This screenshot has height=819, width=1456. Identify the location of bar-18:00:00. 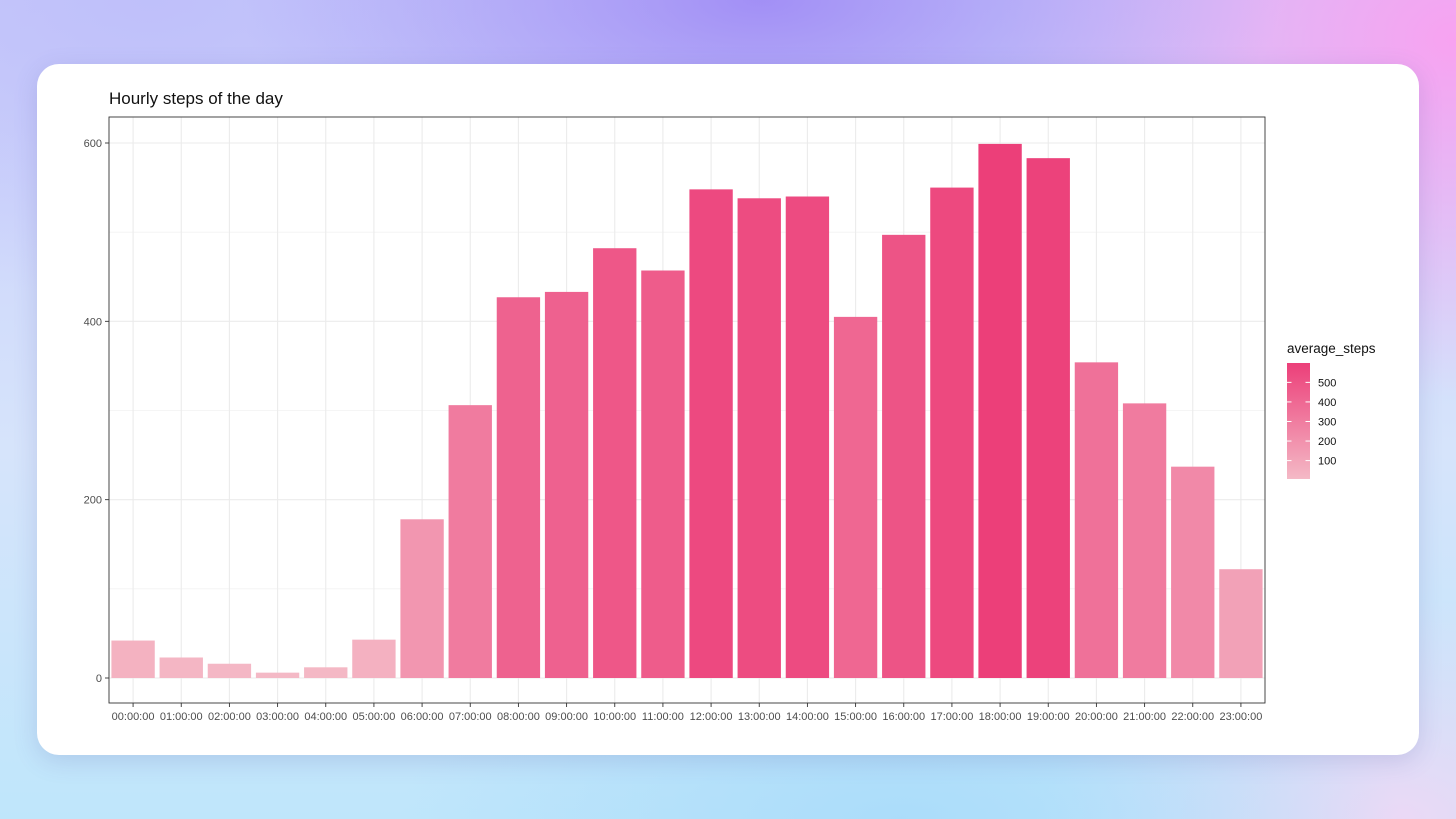
(1000, 410).